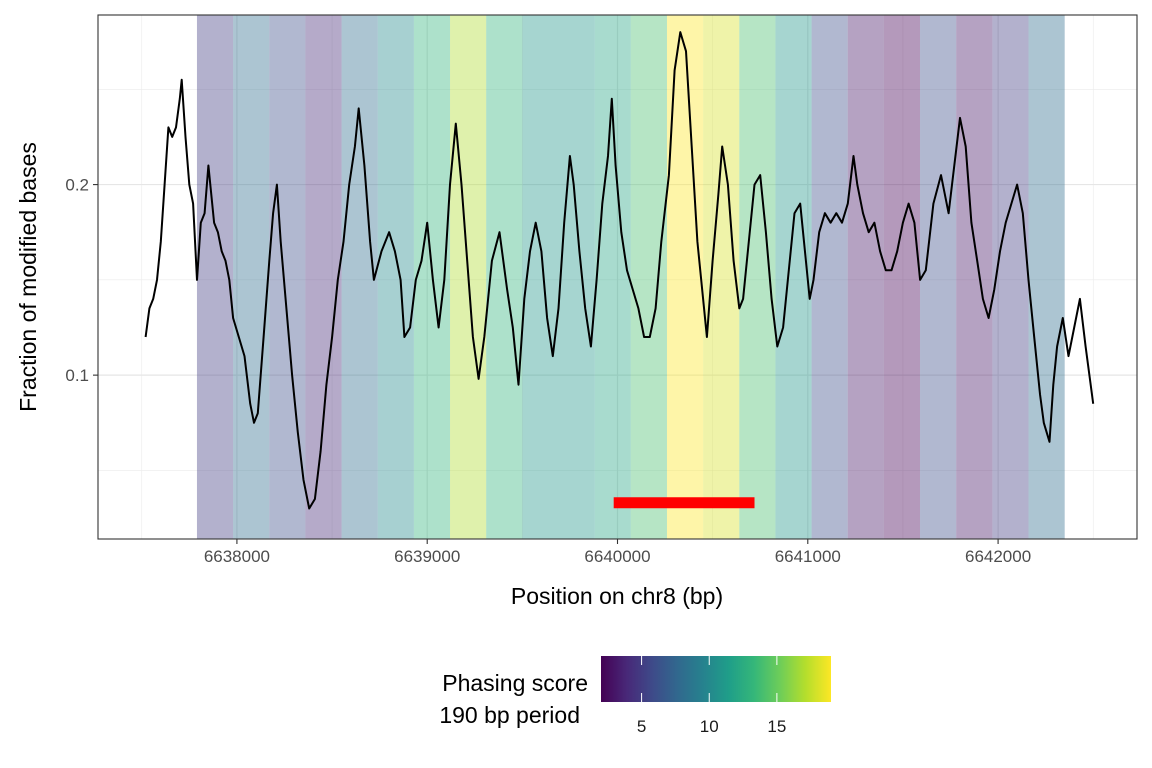 This screenshot has width=1152, height=768. What do you see at coordinates (709, 726) in the screenshot?
I see `legend-tick-label: 10` at bounding box center [709, 726].